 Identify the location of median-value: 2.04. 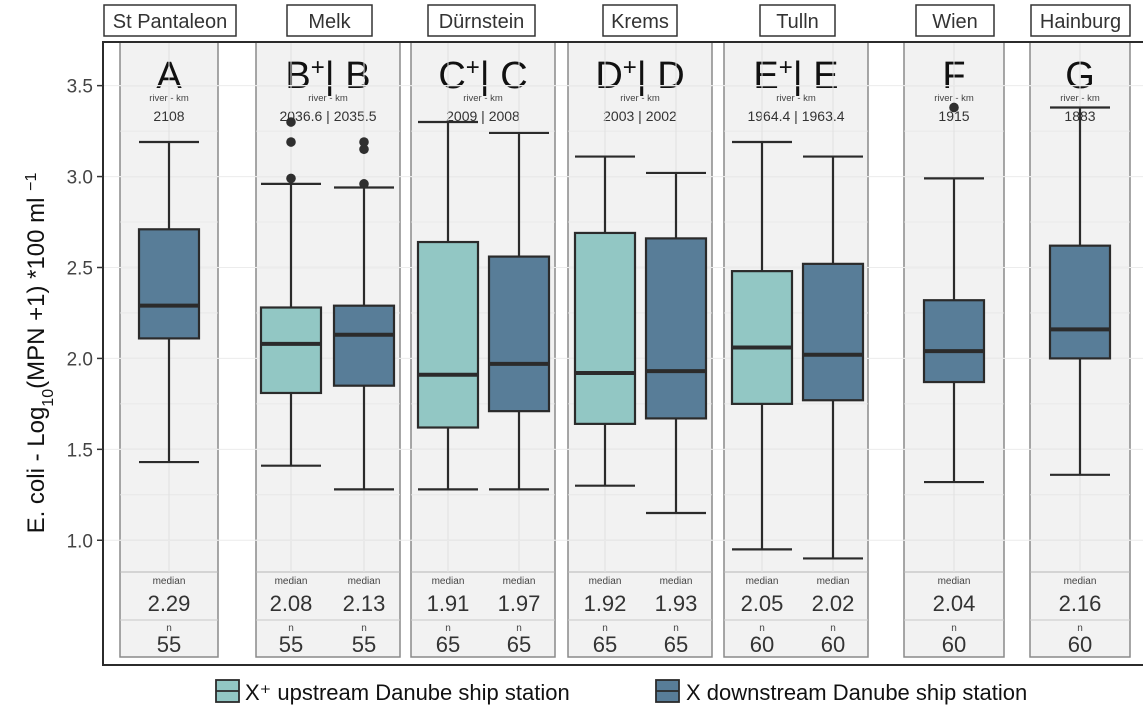
(954, 603).